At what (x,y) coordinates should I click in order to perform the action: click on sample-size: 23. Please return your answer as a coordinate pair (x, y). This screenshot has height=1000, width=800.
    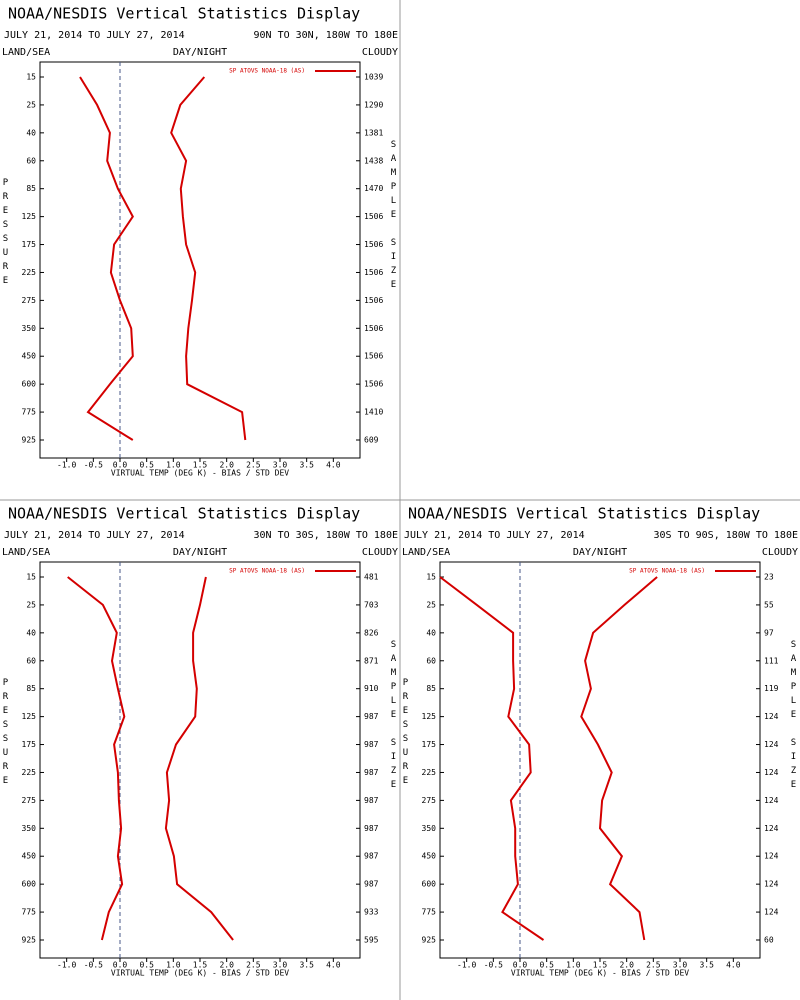
    Looking at the image, I should click on (769, 577).